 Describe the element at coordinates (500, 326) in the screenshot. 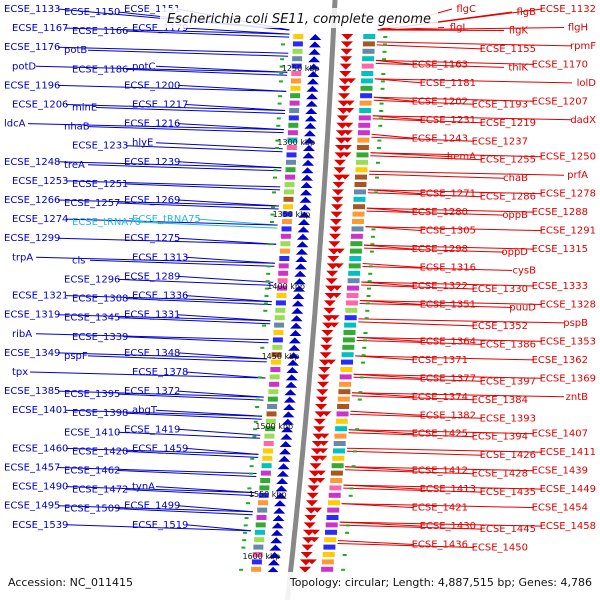

I see `gene-label-ecse-1352: ECSE_1352` at that location.